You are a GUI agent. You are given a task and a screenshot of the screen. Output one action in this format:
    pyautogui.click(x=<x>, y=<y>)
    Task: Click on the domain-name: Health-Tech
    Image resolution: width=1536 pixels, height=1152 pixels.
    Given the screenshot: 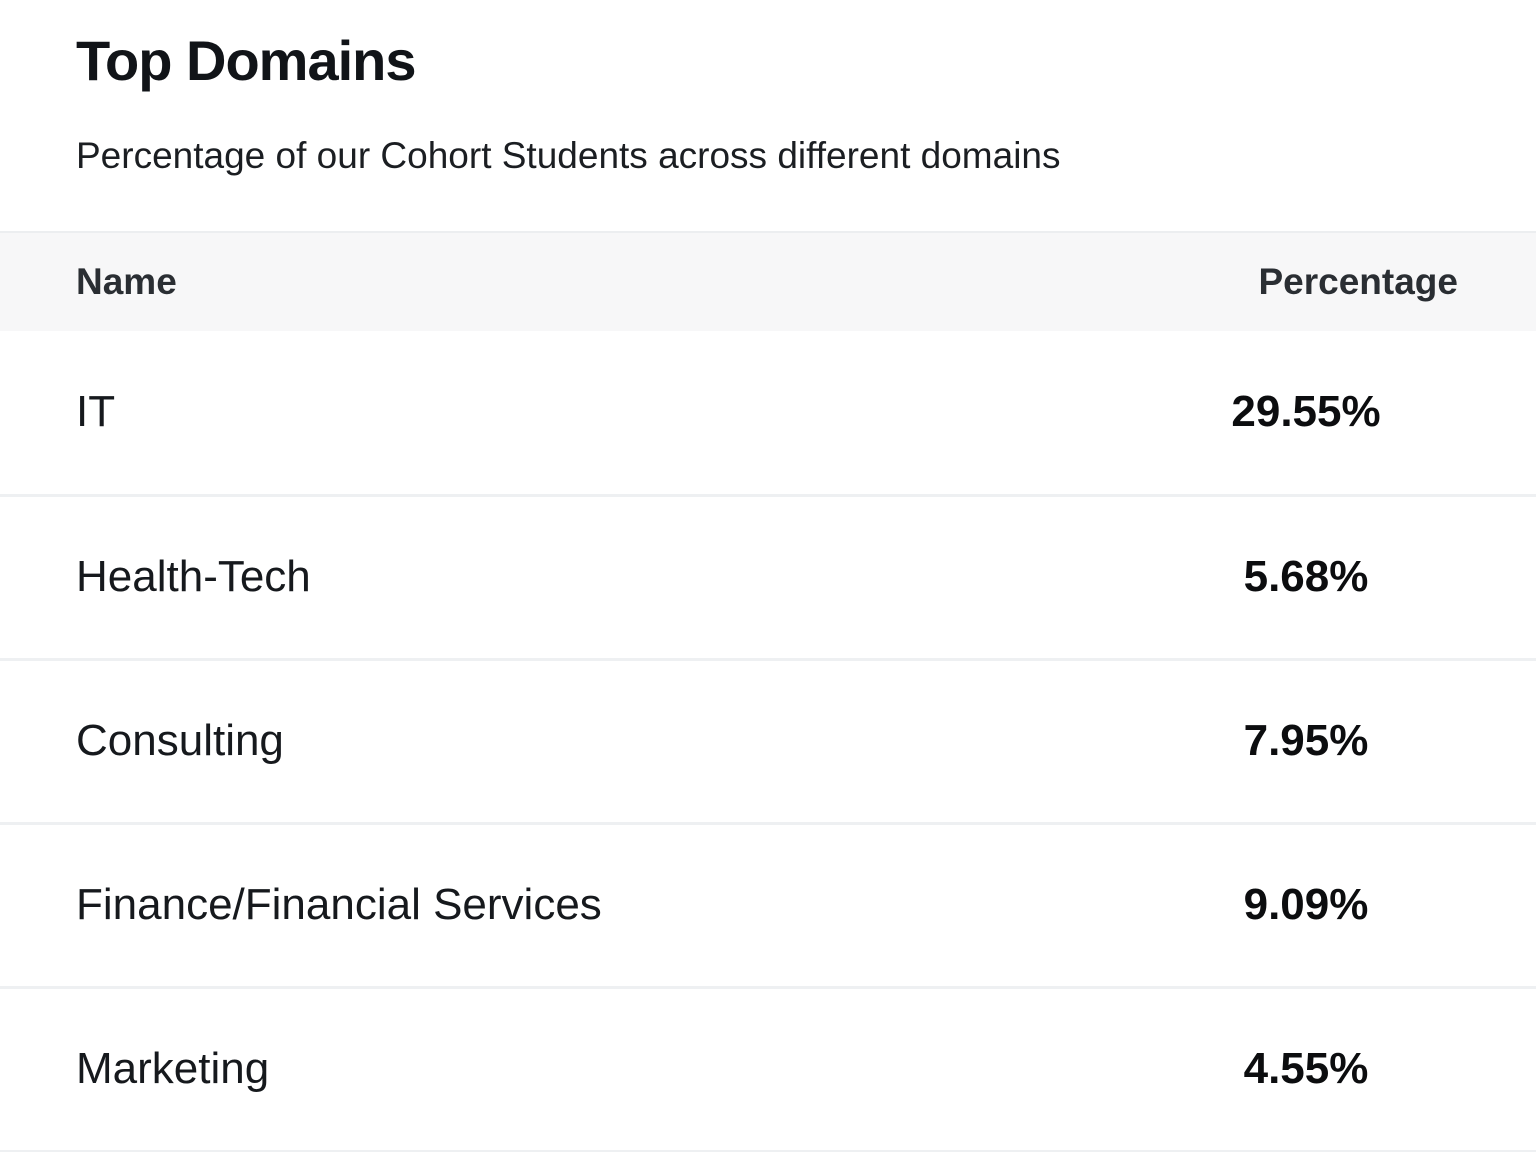 What is the action you would take?
    pyautogui.click(x=193, y=576)
    